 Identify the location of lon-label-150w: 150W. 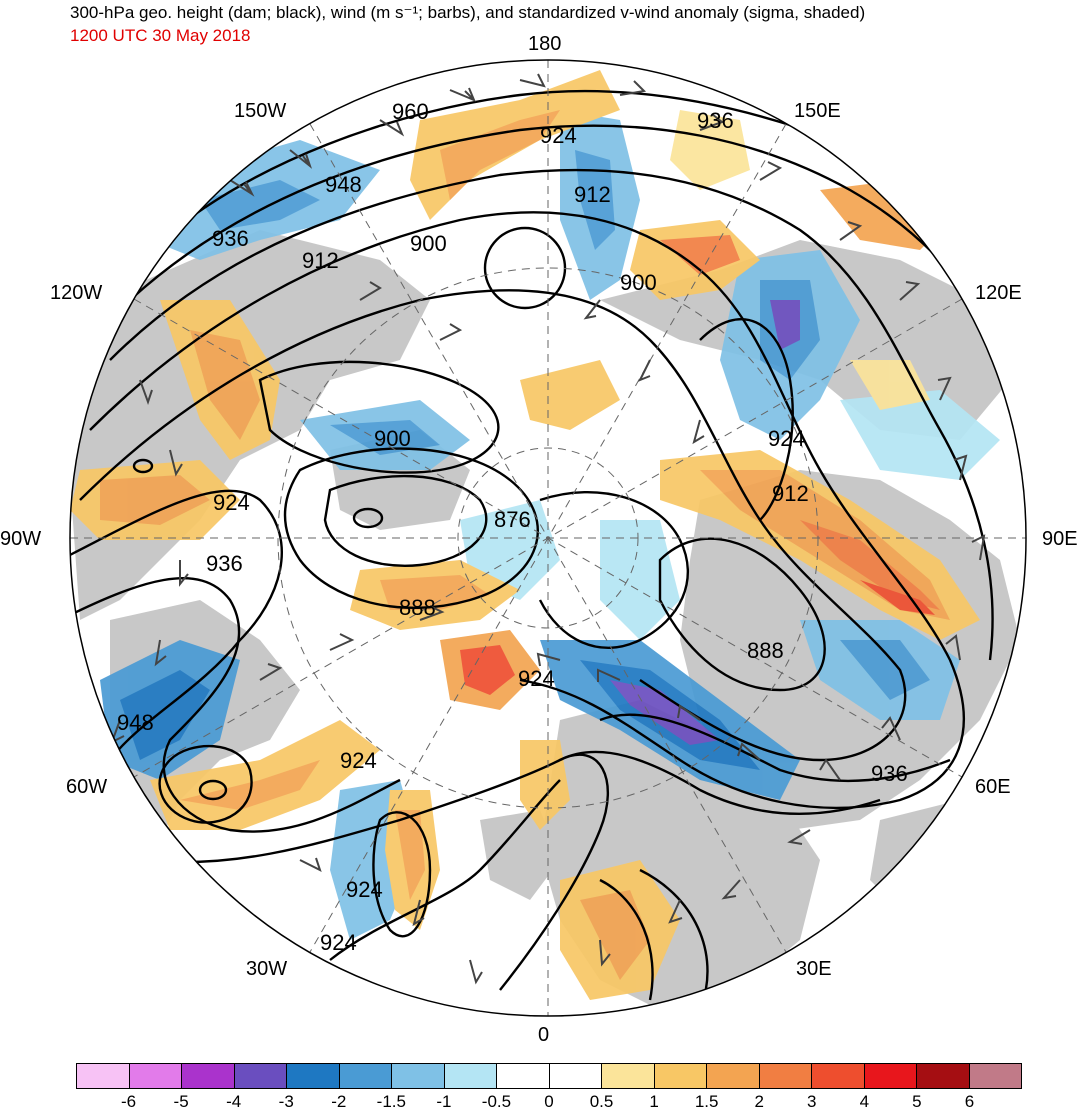
(260, 111).